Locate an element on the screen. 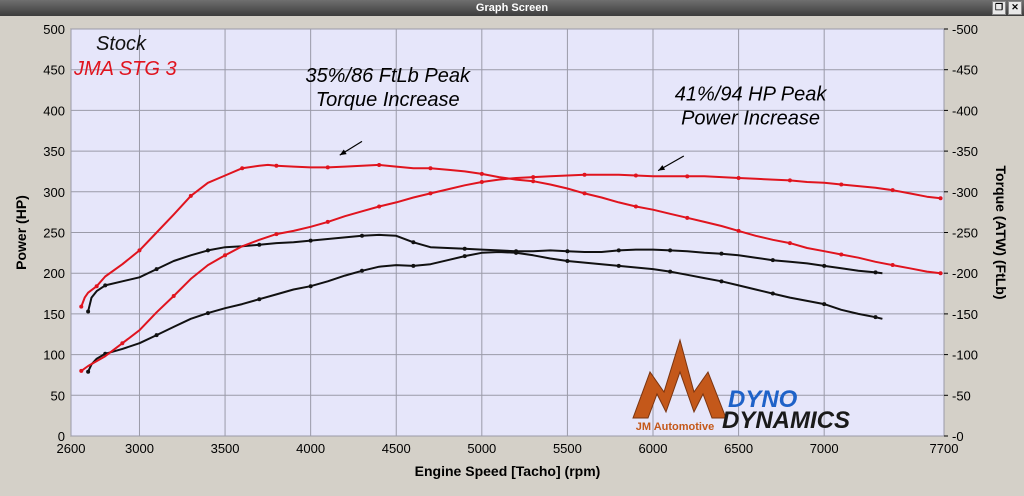  left-y-tick-label: 300 is located at coordinates (54, 192).